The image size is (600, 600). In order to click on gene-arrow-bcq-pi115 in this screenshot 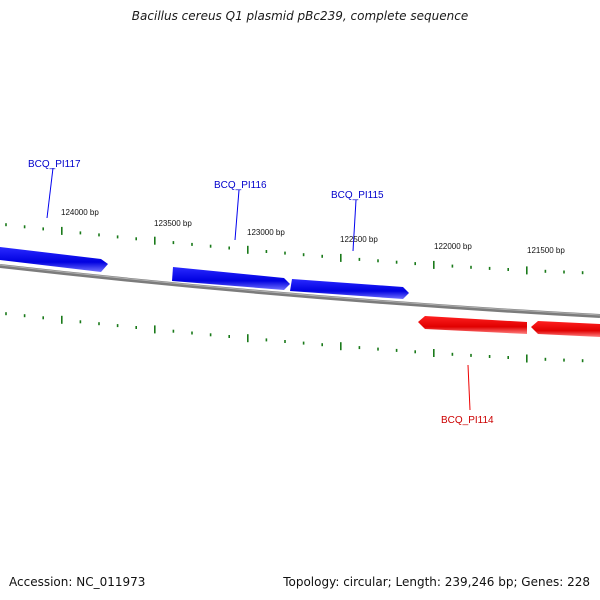, I will do `click(349, 289)`.